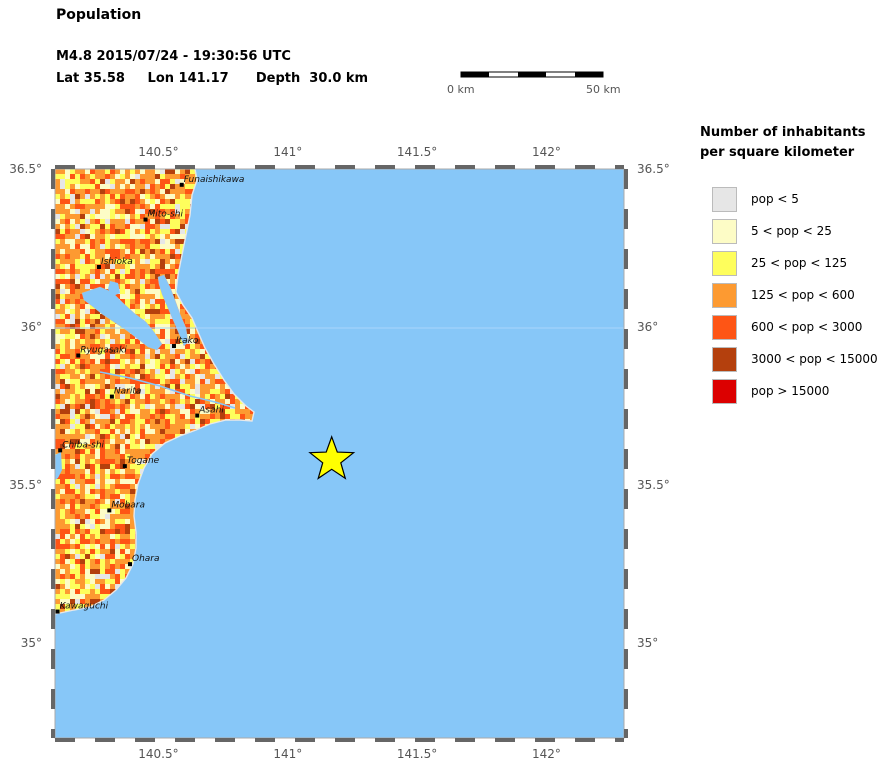 Image resolution: width=884 pixels, height=770 pixels. I want to click on legend-title-line2: per square kilometer, so click(777, 152).